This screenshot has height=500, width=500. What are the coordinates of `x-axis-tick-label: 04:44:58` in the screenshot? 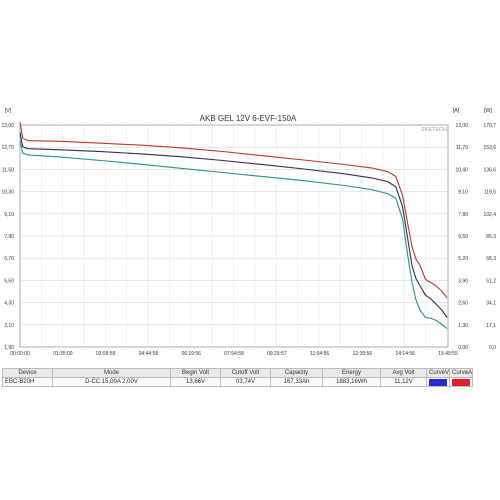 It's located at (149, 354).